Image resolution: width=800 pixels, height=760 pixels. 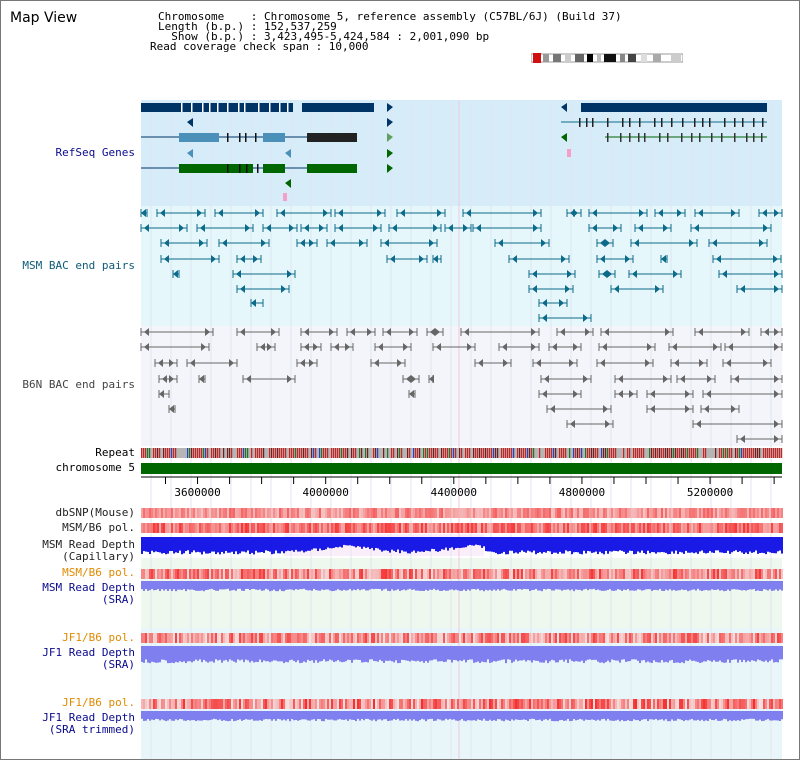 I want to click on axis-tick-label: 5200000, so click(x=710, y=492).